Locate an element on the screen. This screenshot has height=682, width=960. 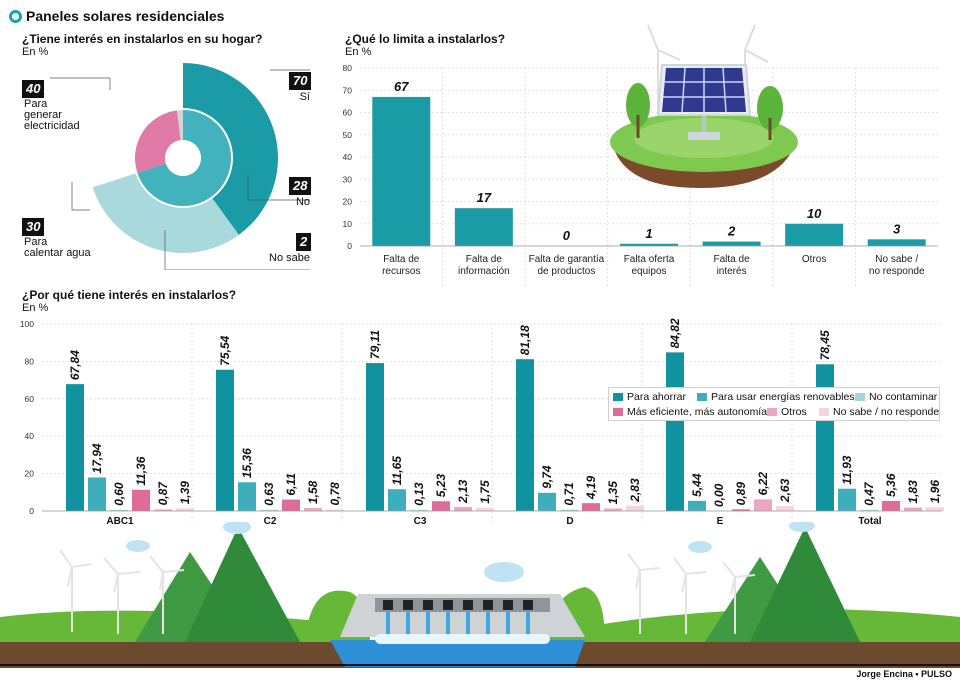
solar-panel-icon is located at coordinates (704, 90).